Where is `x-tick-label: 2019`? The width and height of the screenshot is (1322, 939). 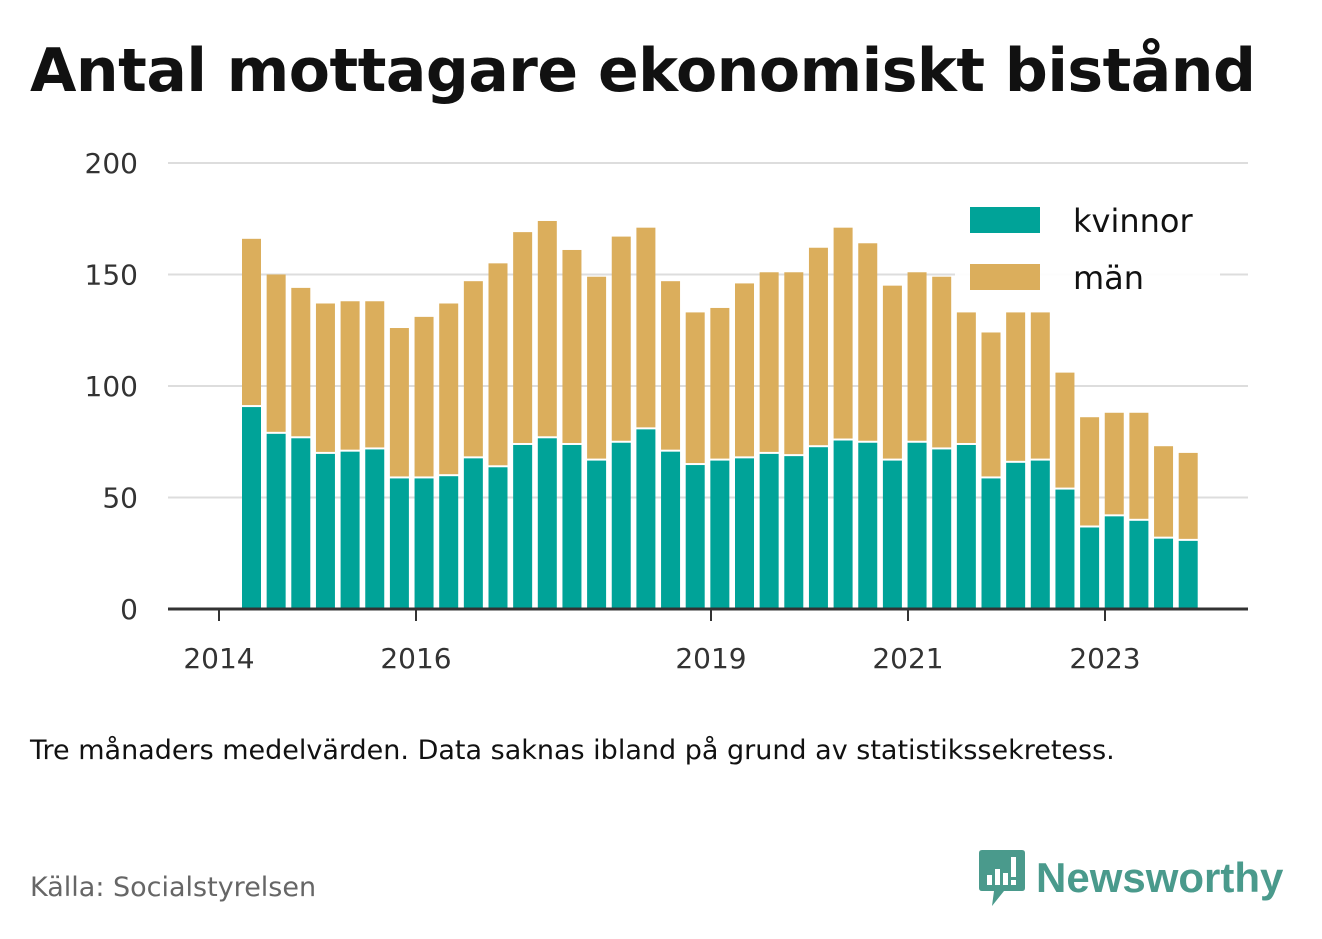
x-tick-label: 2019 is located at coordinates (710, 658).